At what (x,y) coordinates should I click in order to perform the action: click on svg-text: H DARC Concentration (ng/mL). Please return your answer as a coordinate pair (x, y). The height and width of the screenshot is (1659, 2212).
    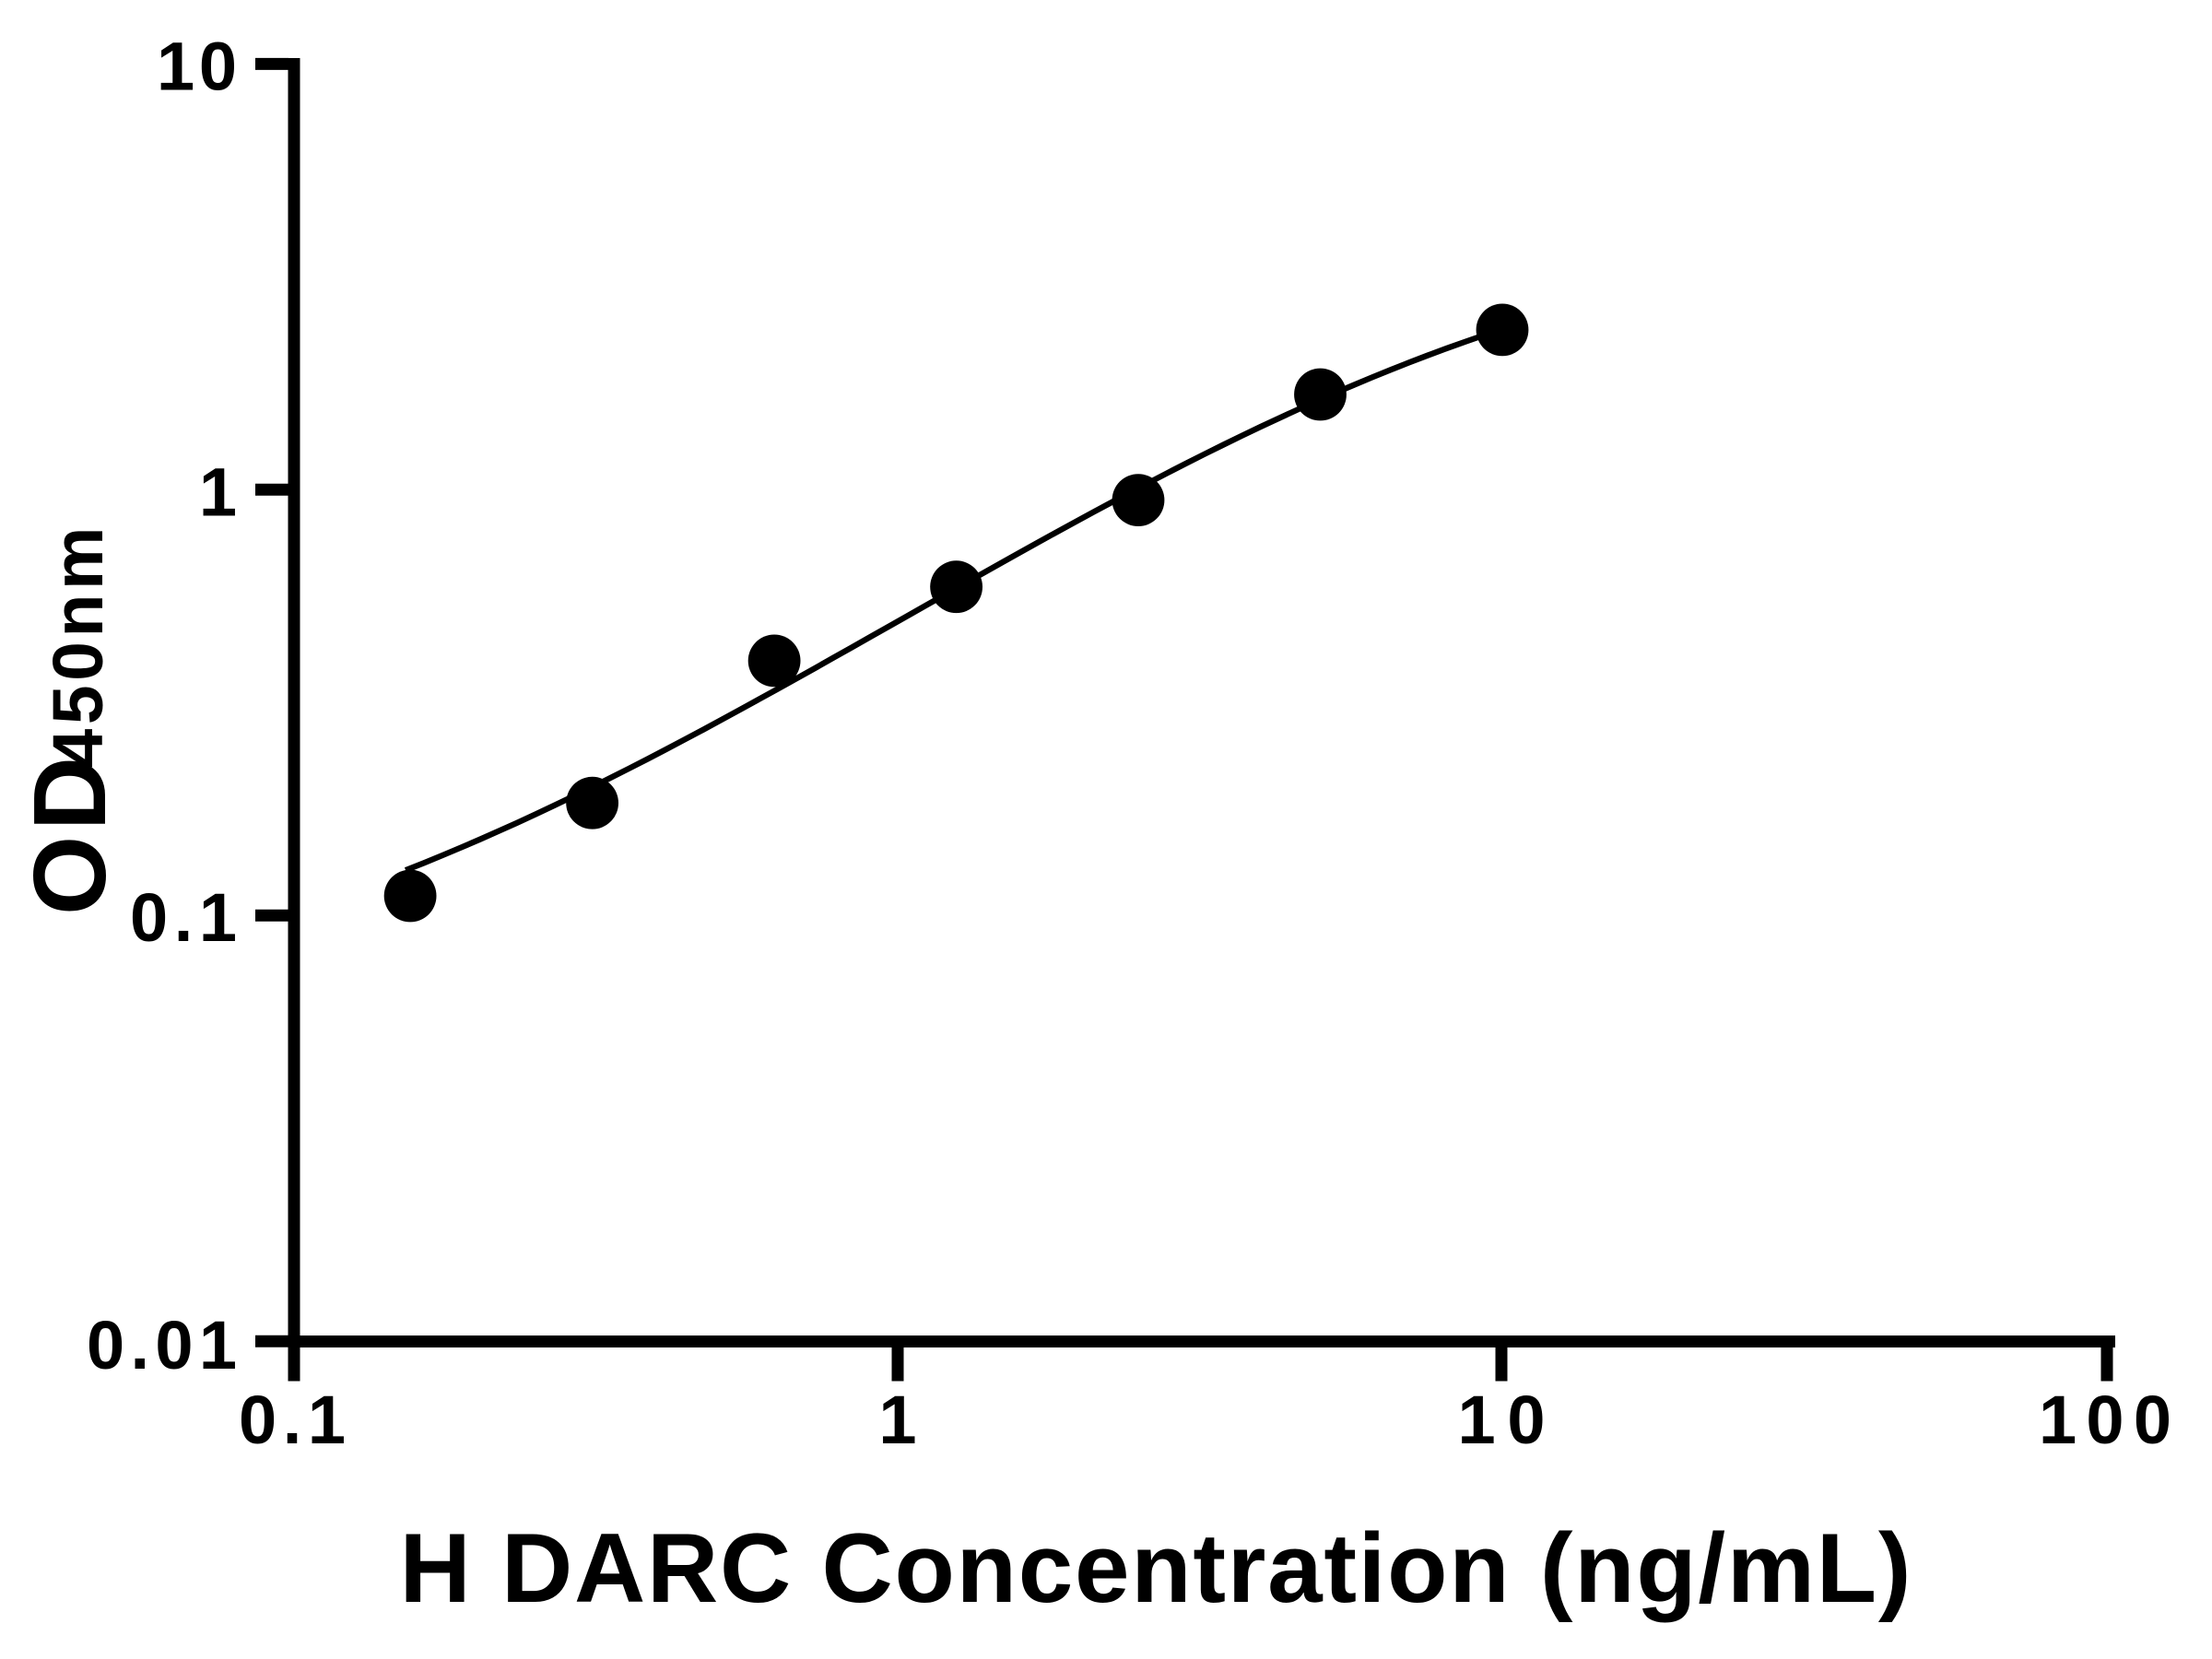
    Looking at the image, I should click on (1156, 1567).